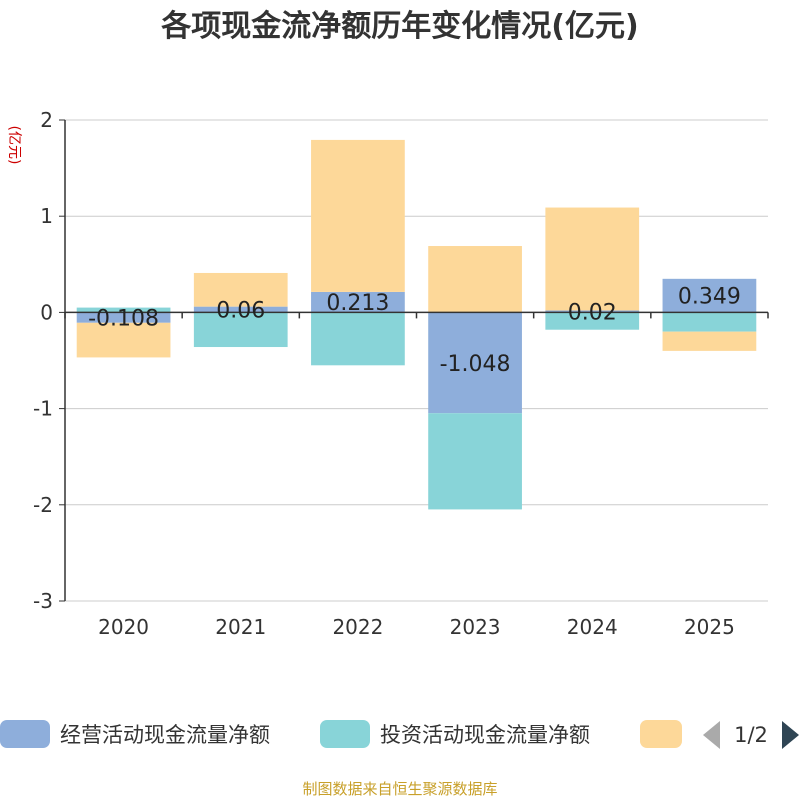  I want to click on legend-label-2: 投资活动现金流量净额, so click(485, 735).